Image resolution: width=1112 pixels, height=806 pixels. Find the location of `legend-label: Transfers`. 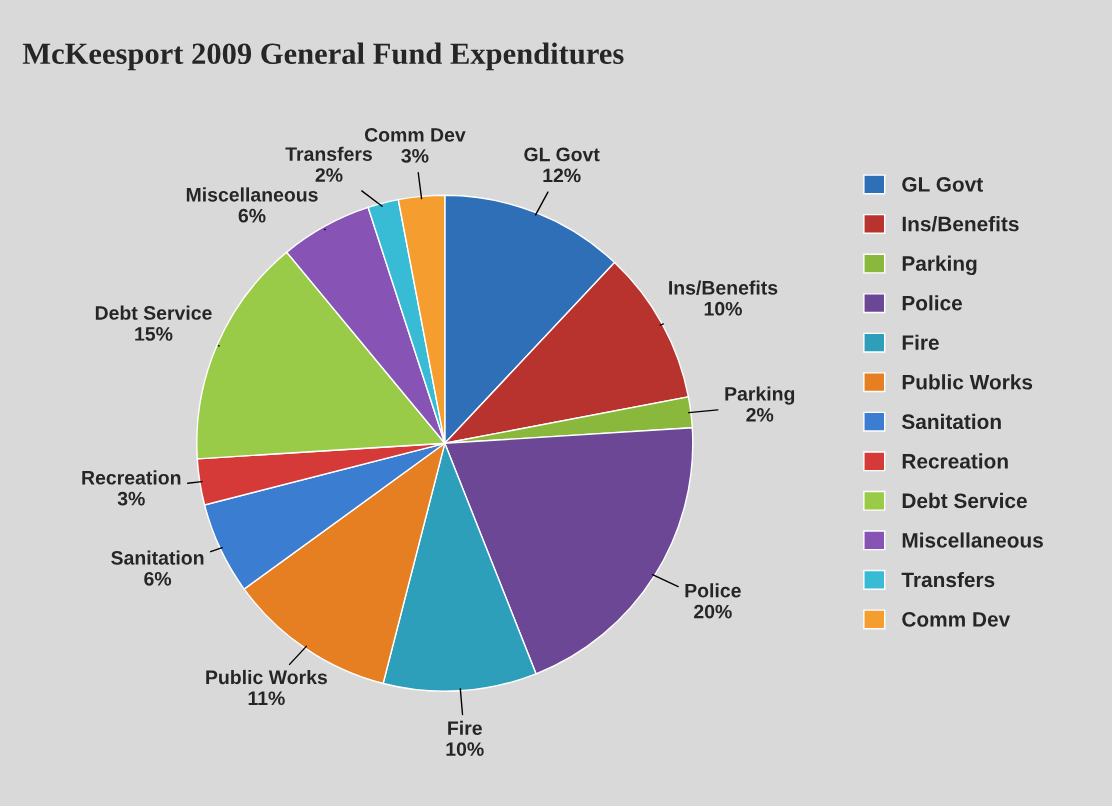

legend-label: Transfers is located at coordinates (948, 579).